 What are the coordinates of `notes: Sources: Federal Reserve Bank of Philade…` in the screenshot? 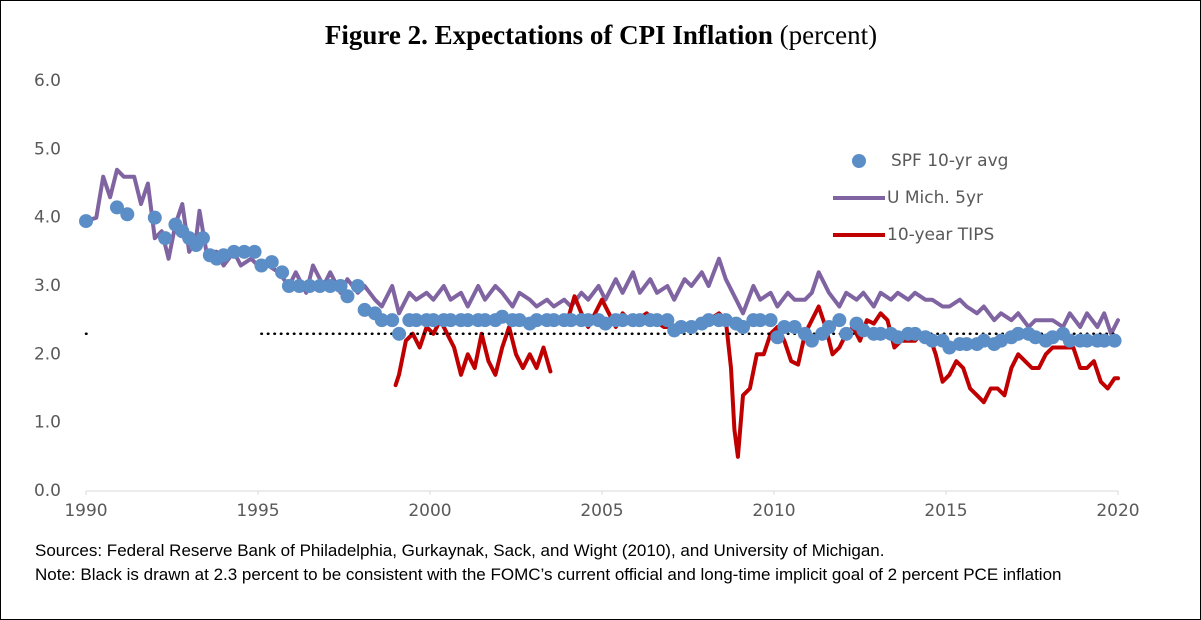 It's located at (610, 563).